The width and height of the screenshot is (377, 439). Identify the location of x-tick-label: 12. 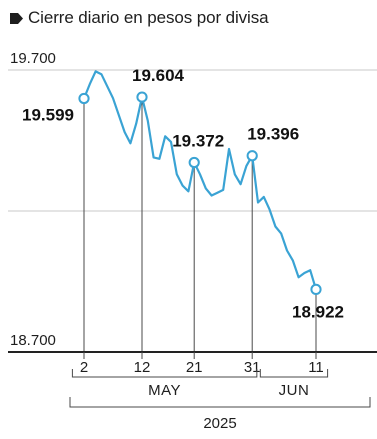
(142, 367).